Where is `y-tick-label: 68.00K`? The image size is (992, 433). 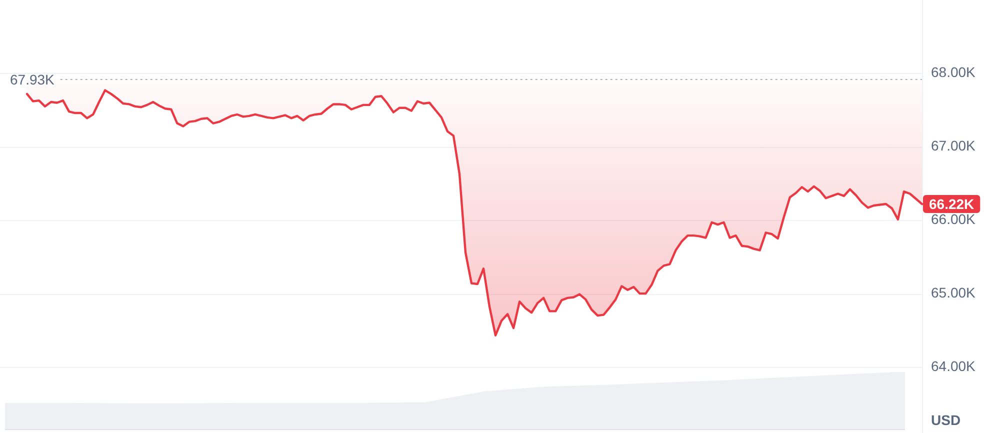 y-tick-label: 68.00K is located at coordinates (953, 72).